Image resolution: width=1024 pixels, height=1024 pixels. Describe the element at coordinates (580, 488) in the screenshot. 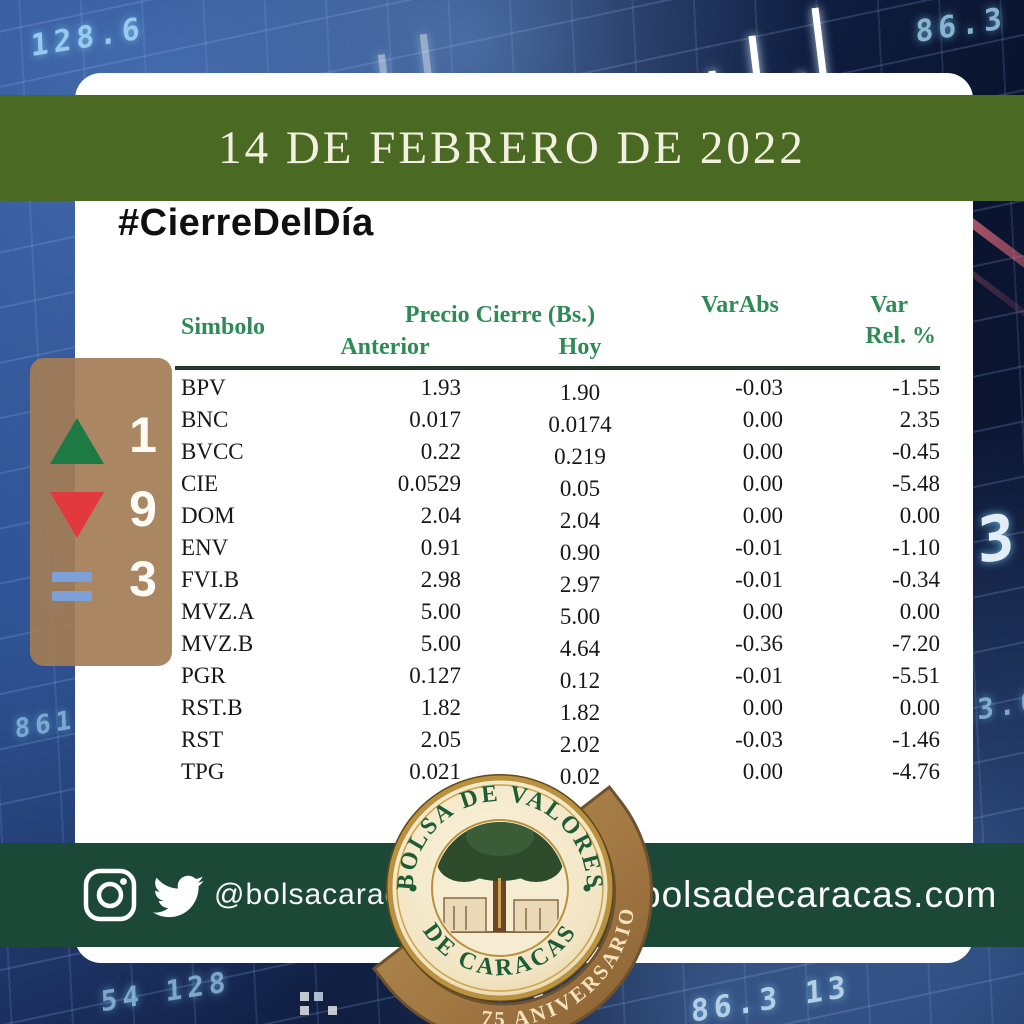

I see `cell-hoy: 0.05` at that location.